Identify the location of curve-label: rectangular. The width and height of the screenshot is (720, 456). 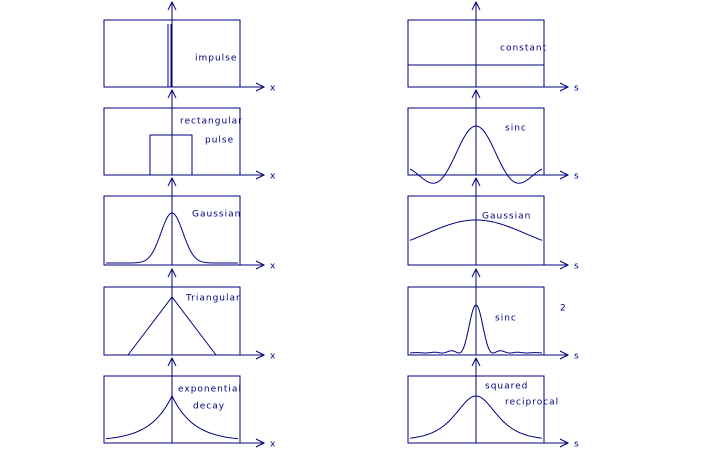
(211, 122).